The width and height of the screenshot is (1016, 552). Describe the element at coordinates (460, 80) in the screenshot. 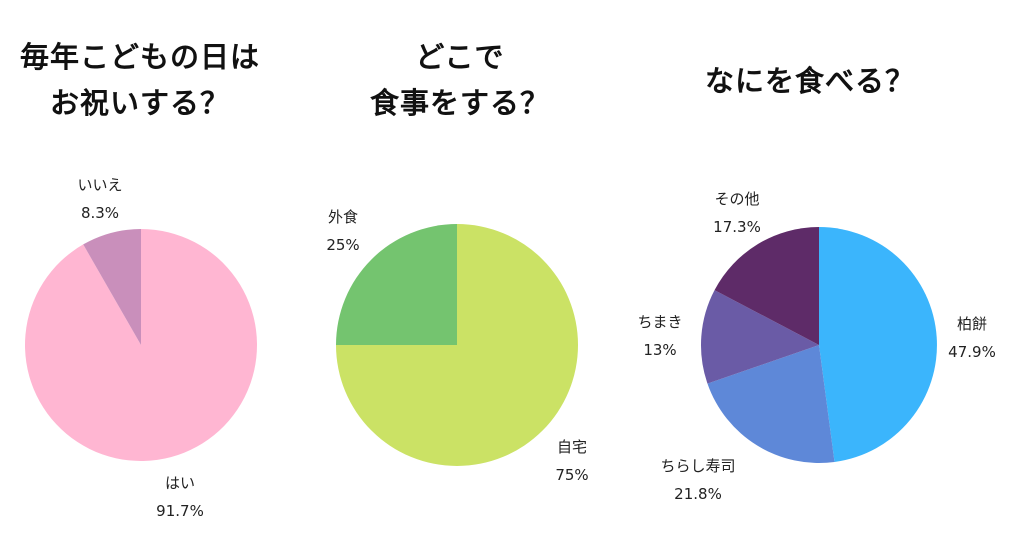

I see `chart-title-where: どこで 食事をする？` at that location.